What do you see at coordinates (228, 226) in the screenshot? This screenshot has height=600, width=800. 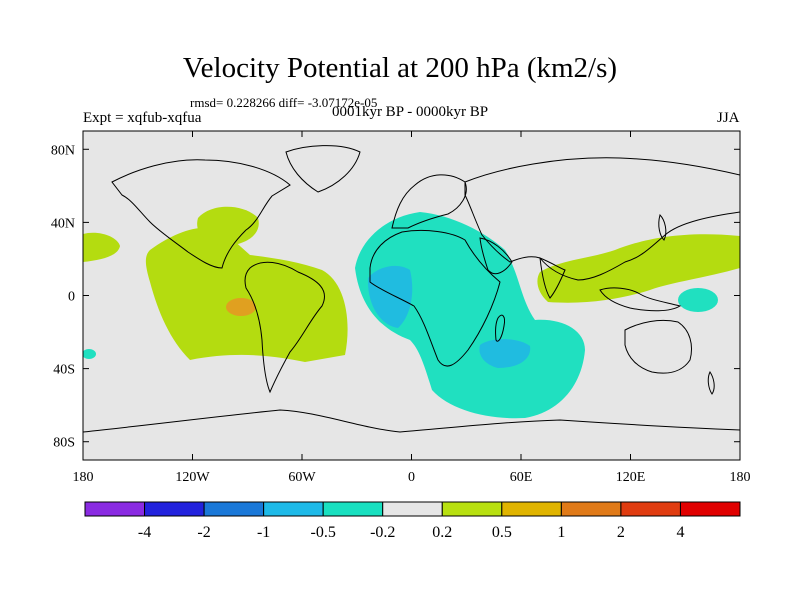 I see `region-north-atlantic` at bounding box center [228, 226].